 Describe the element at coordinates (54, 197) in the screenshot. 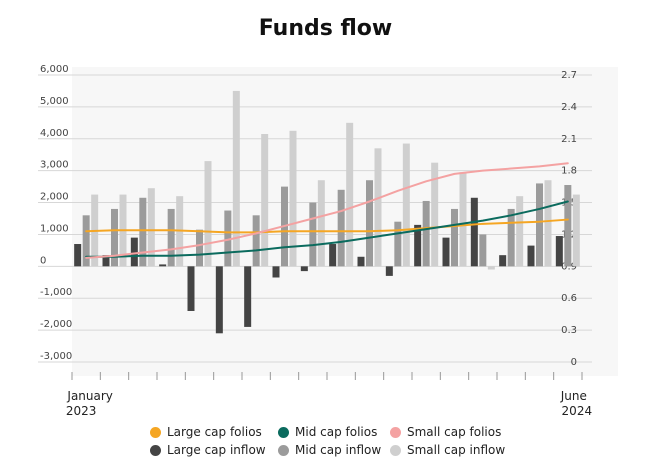

I see `y-left-tick-label: 2,000` at that location.